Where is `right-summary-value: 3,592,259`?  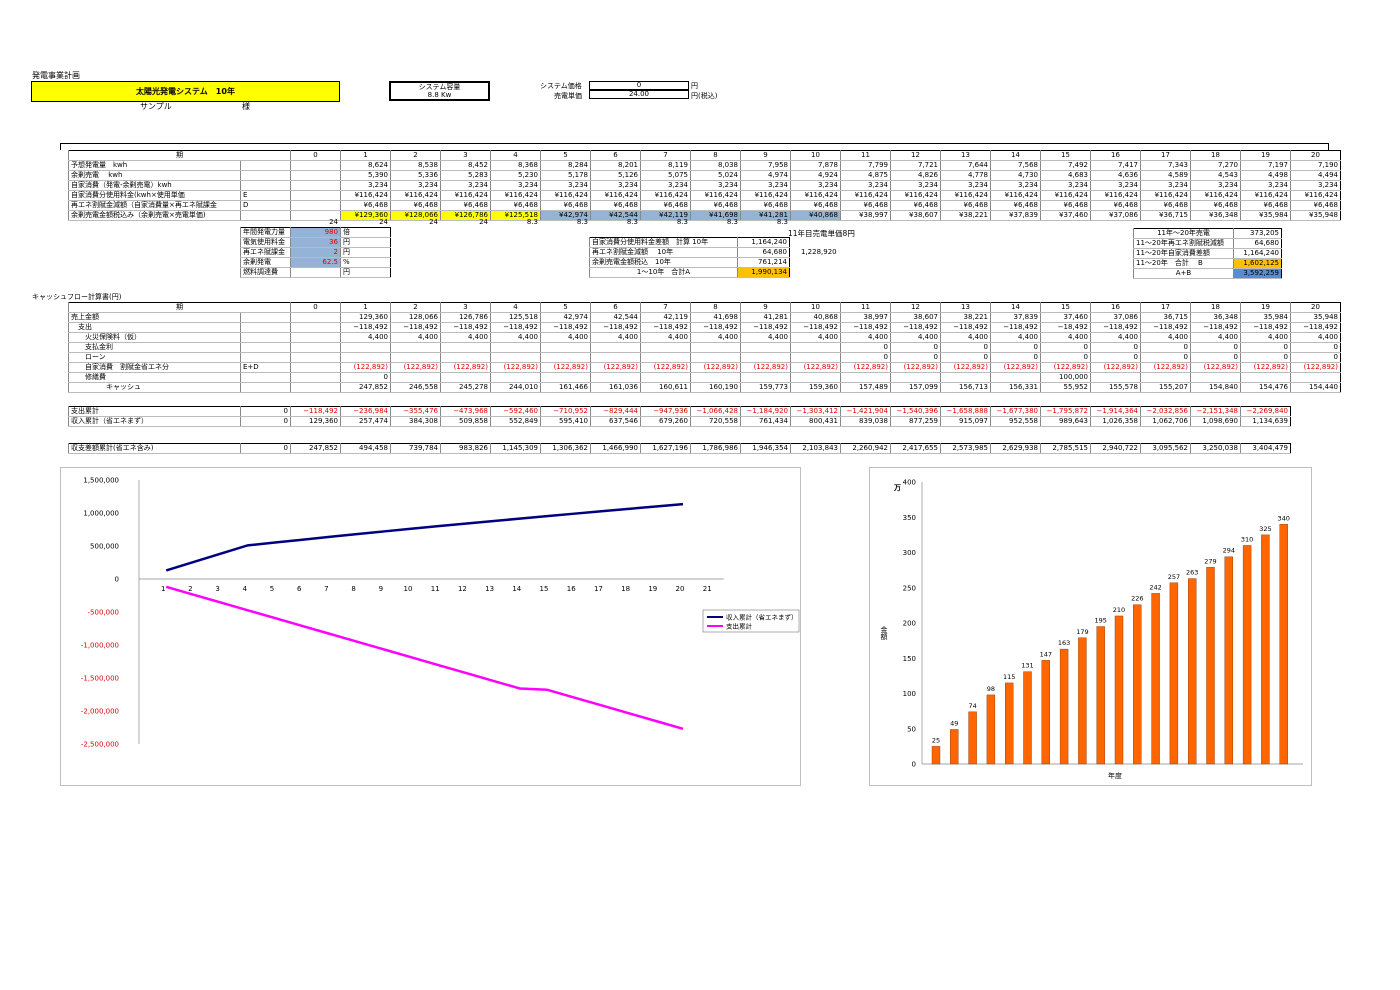
right-summary-value: 3,592,259 is located at coordinates (1257, 273).